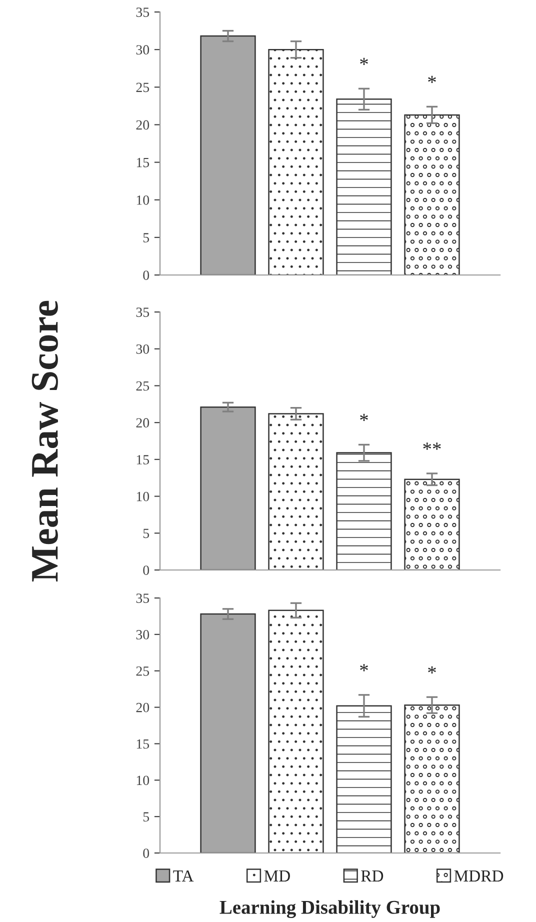  What do you see at coordinates (479, 876) in the screenshot?
I see `legend-label: MDRD` at bounding box center [479, 876].